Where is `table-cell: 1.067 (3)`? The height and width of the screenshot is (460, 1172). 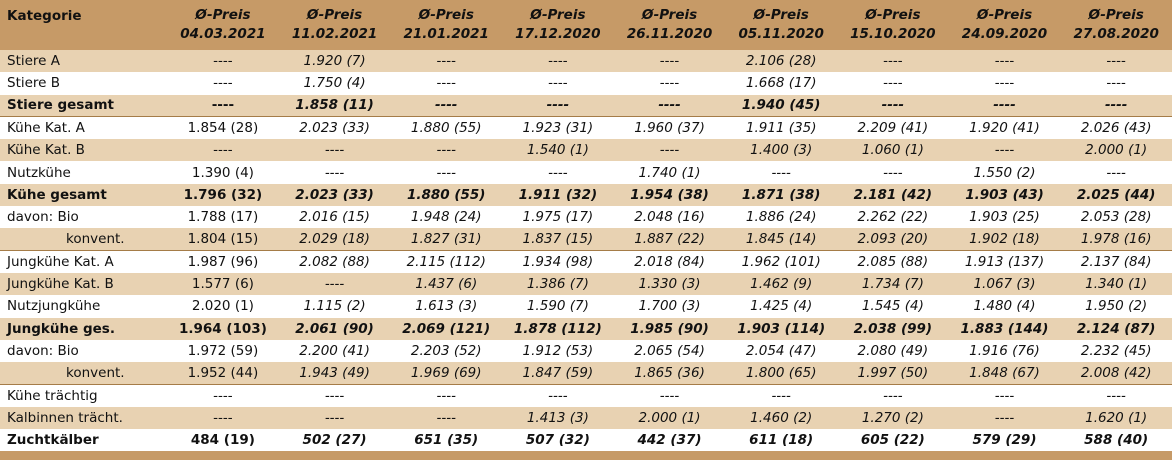 table-cell: 1.067 (3) is located at coordinates (1004, 284).